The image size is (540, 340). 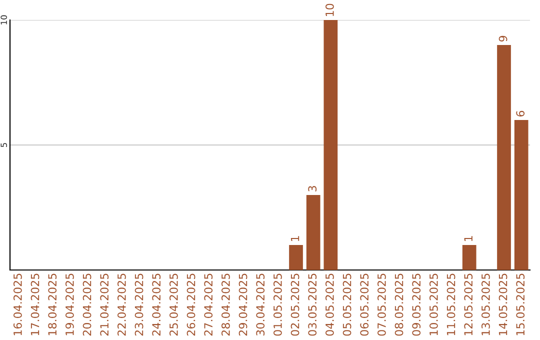 I want to click on data-label: 6, so click(x=520, y=113).